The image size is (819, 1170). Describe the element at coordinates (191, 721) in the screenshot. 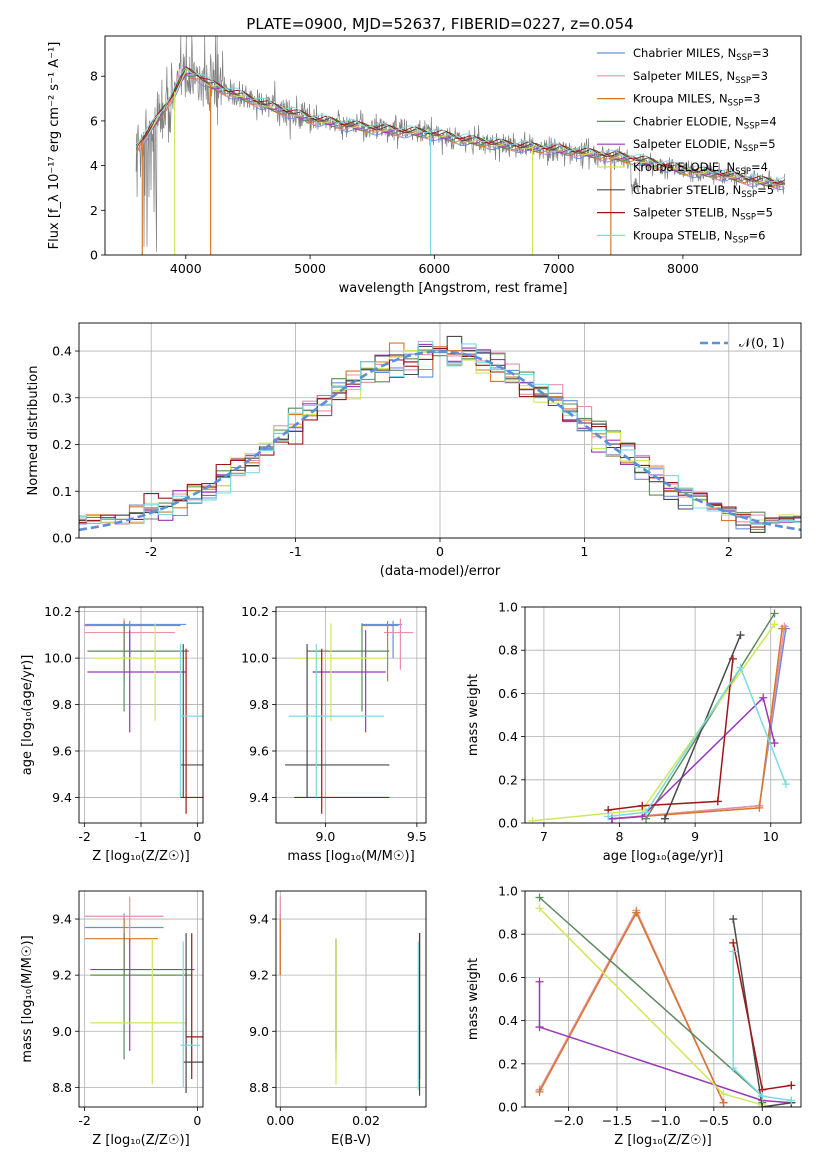

I see `errorbar-kroupa-stelib` at that location.